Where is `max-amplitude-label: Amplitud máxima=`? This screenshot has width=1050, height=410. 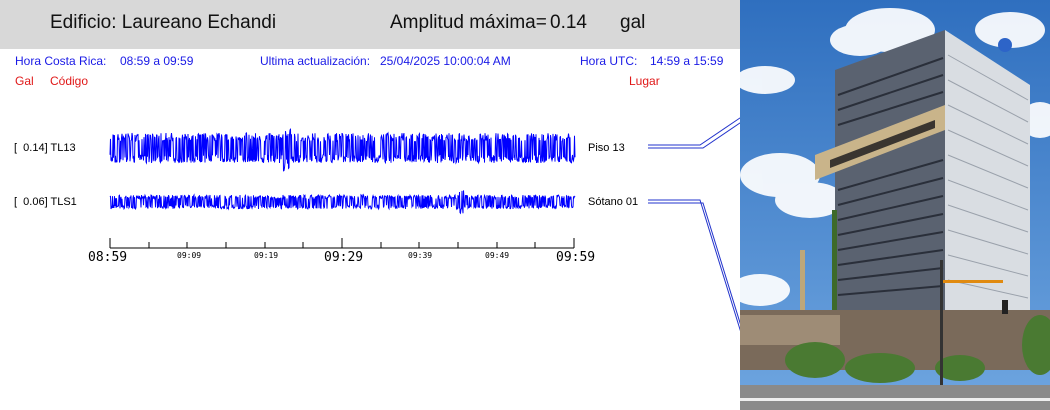 max-amplitude-label: Amplitud máxima= is located at coordinates (468, 22).